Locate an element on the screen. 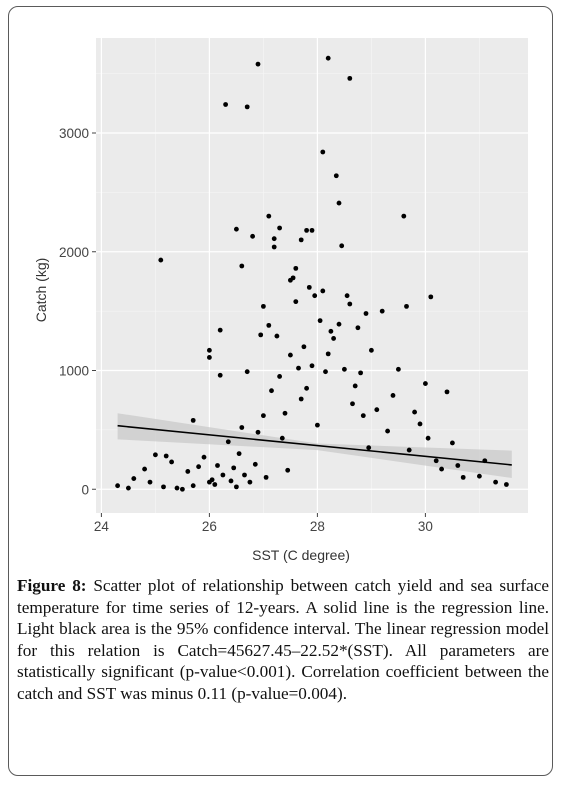 This screenshot has height=785, width=562. x-tick-label: 26 is located at coordinates (209, 526).